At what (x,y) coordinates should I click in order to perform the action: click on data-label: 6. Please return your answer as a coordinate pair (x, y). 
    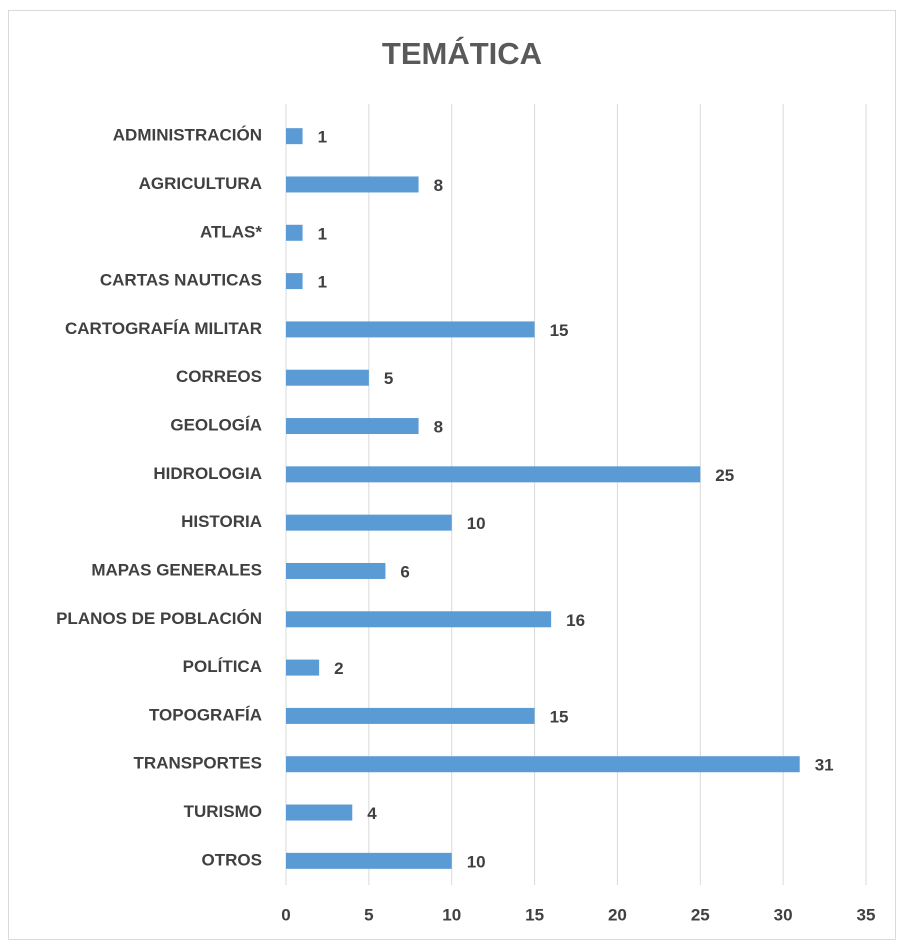
    Looking at the image, I should click on (404, 571).